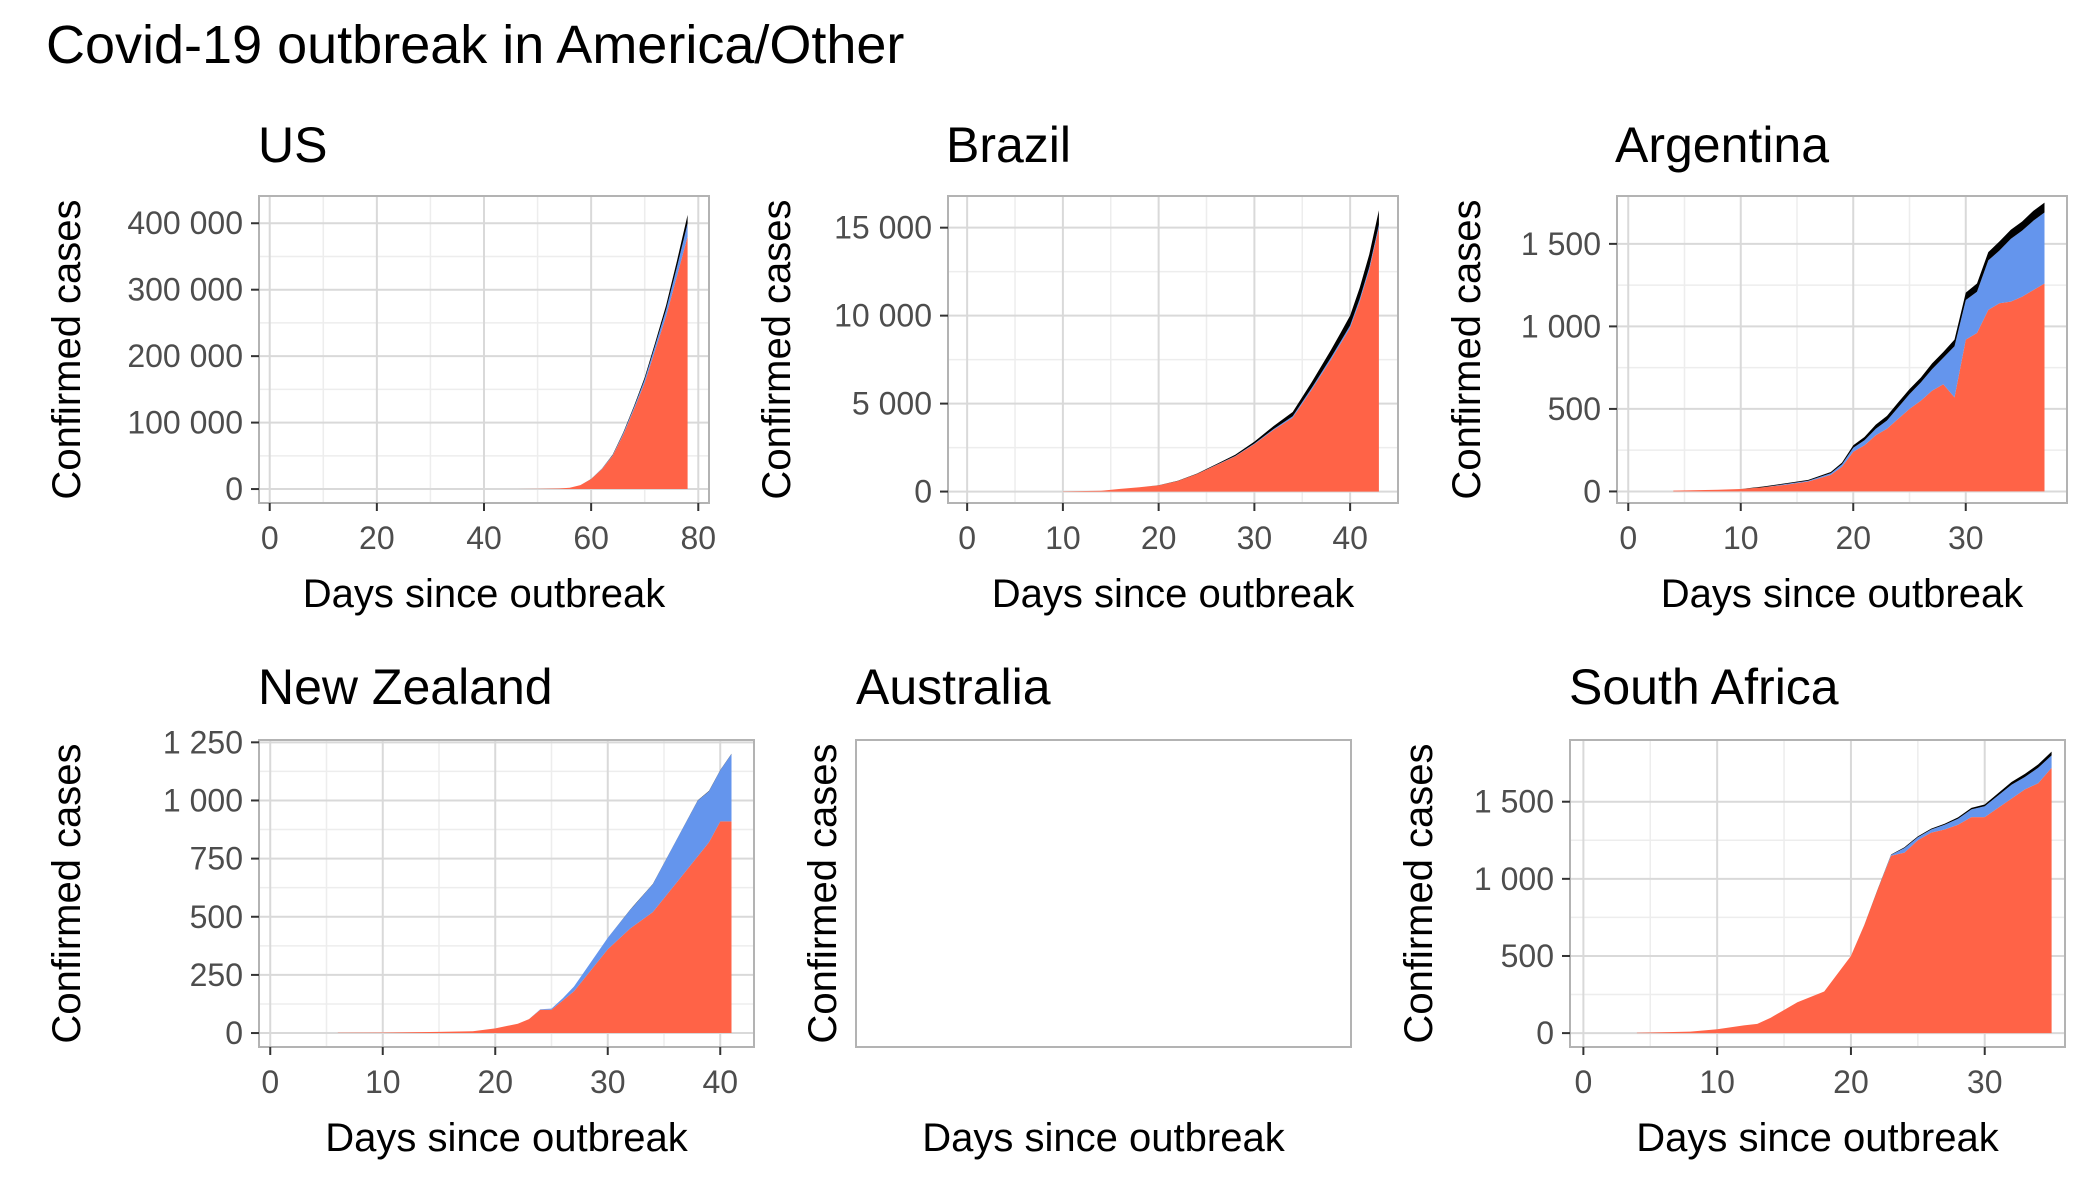 The width and height of the screenshot is (2100, 1200). What do you see at coordinates (185, 356) in the screenshot?
I see `y-tick-label: 200 000` at bounding box center [185, 356].